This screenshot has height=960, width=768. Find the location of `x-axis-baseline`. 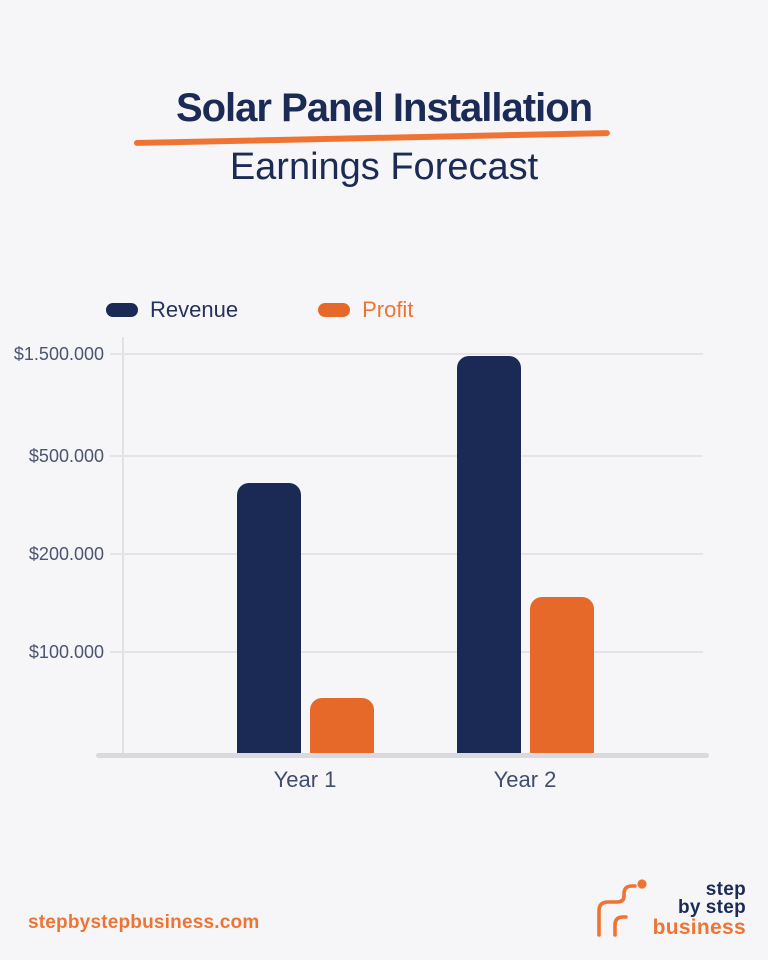

x-axis-baseline is located at coordinates (402, 755).